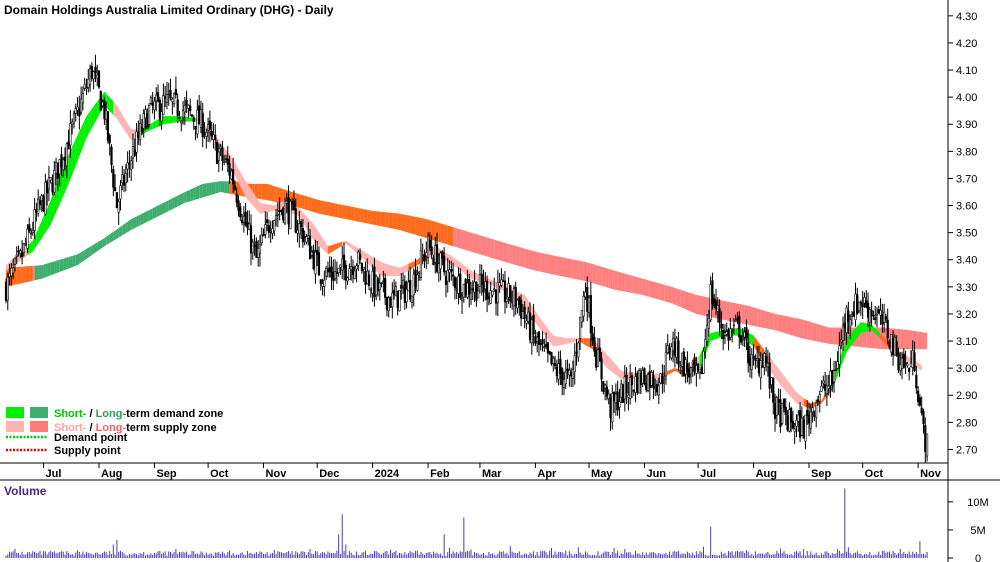  What do you see at coordinates (111, 474) in the screenshot?
I see `month-tick-label: Aug` at bounding box center [111, 474].